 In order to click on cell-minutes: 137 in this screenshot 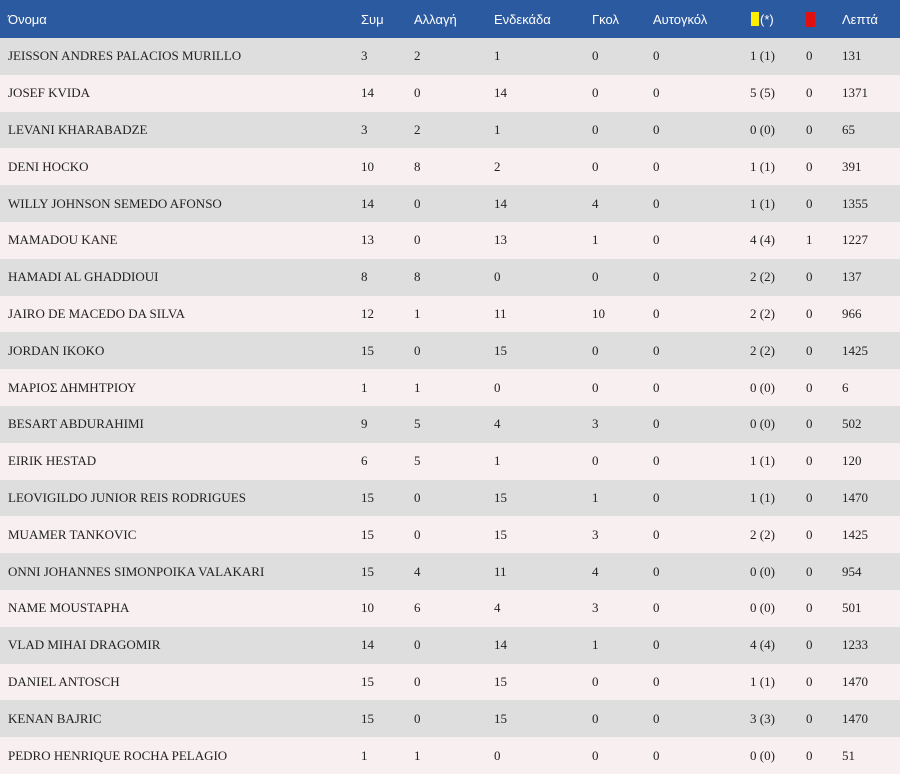, I will do `click(852, 277)`.